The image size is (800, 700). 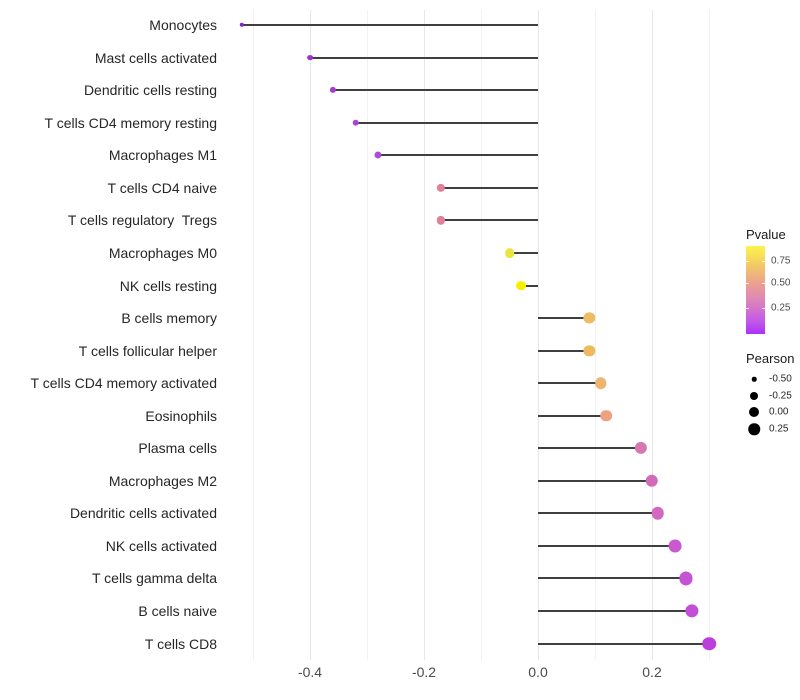 What do you see at coordinates (130, 122) in the screenshot?
I see `category-label: T cells CD4 memory resting` at bounding box center [130, 122].